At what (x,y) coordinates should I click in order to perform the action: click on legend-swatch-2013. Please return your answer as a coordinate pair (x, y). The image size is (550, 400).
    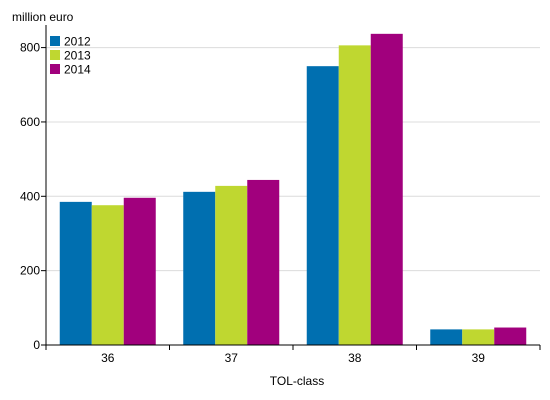
    Looking at the image, I should click on (55, 55).